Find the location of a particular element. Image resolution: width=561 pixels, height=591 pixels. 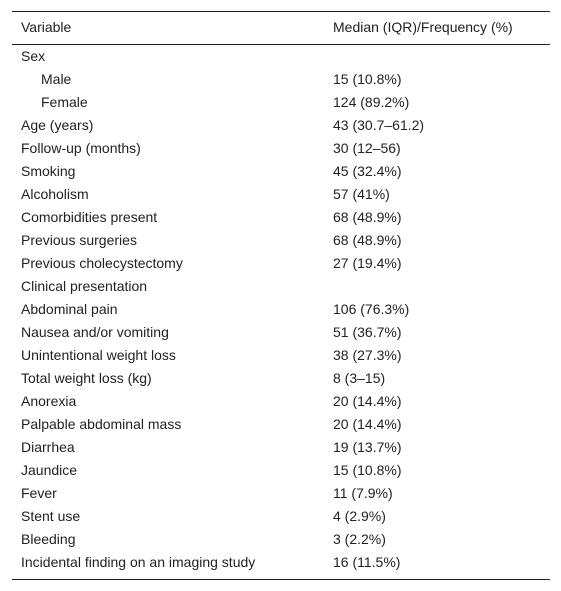

sub-row-label: Female is located at coordinates (64, 102).